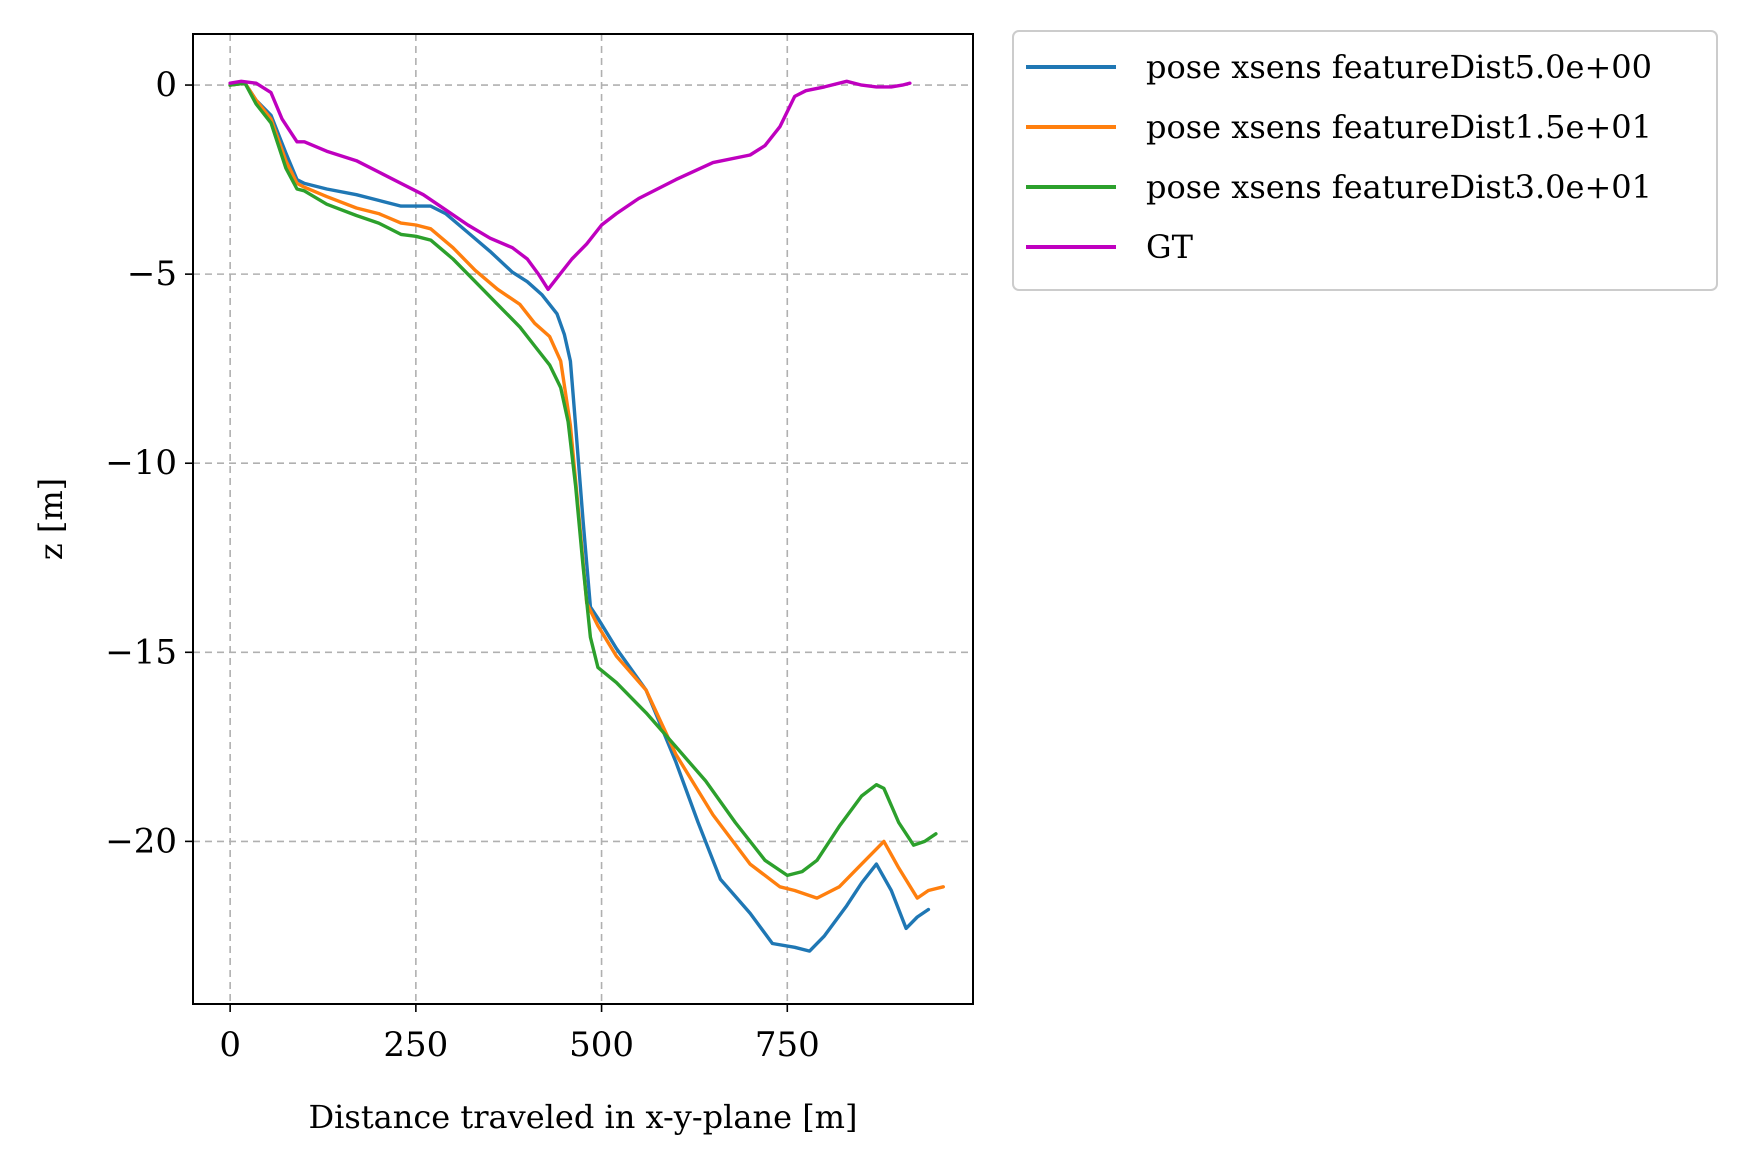 The height and width of the screenshot is (1165, 1738). Describe the element at coordinates (1170, 247) in the screenshot. I see `legend-label-4: GT` at that location.